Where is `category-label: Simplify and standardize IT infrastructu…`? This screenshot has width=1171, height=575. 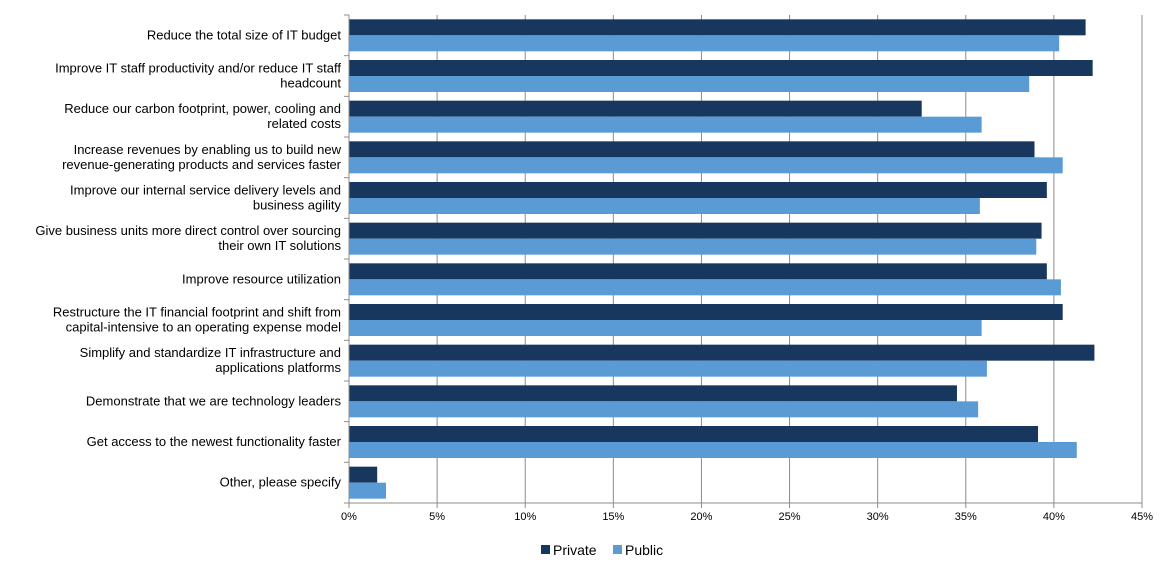 category-label: Simplify and standardize IT infrastructu… is located at coordinates (211, 360).